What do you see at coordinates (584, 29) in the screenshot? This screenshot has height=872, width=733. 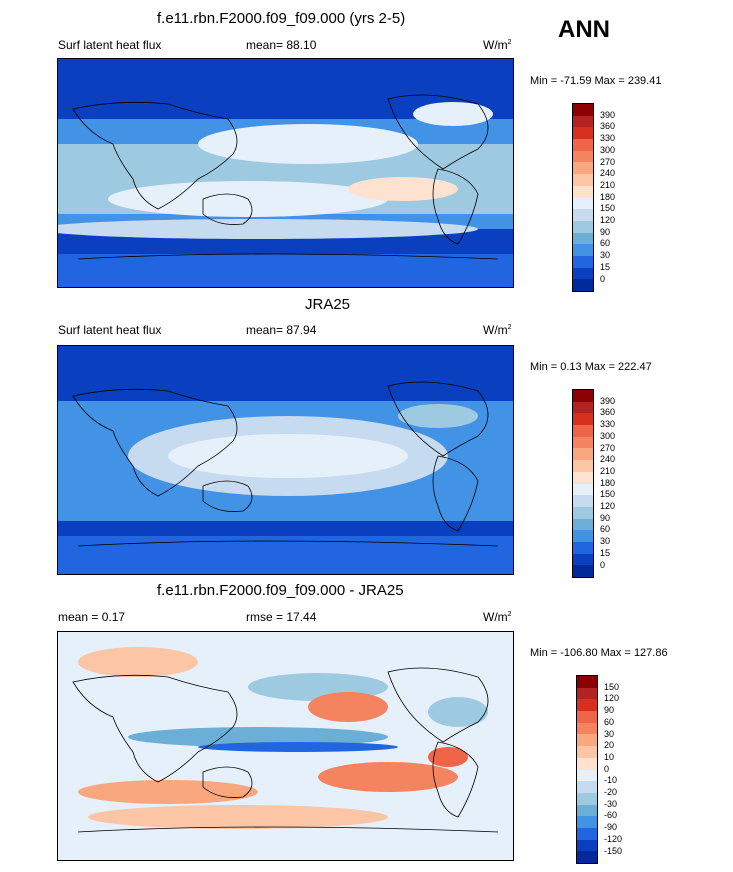 I see `season-label: ANN` at bounding box center [584, 29].